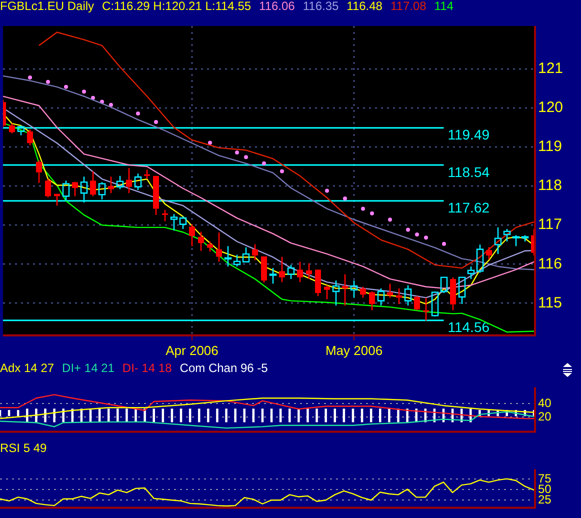 The image size is (581, 518). What do you see at coordinates (551, 69) in the screenshot?
I see `y-tick-label: 121` at bounding box center [551, 69].